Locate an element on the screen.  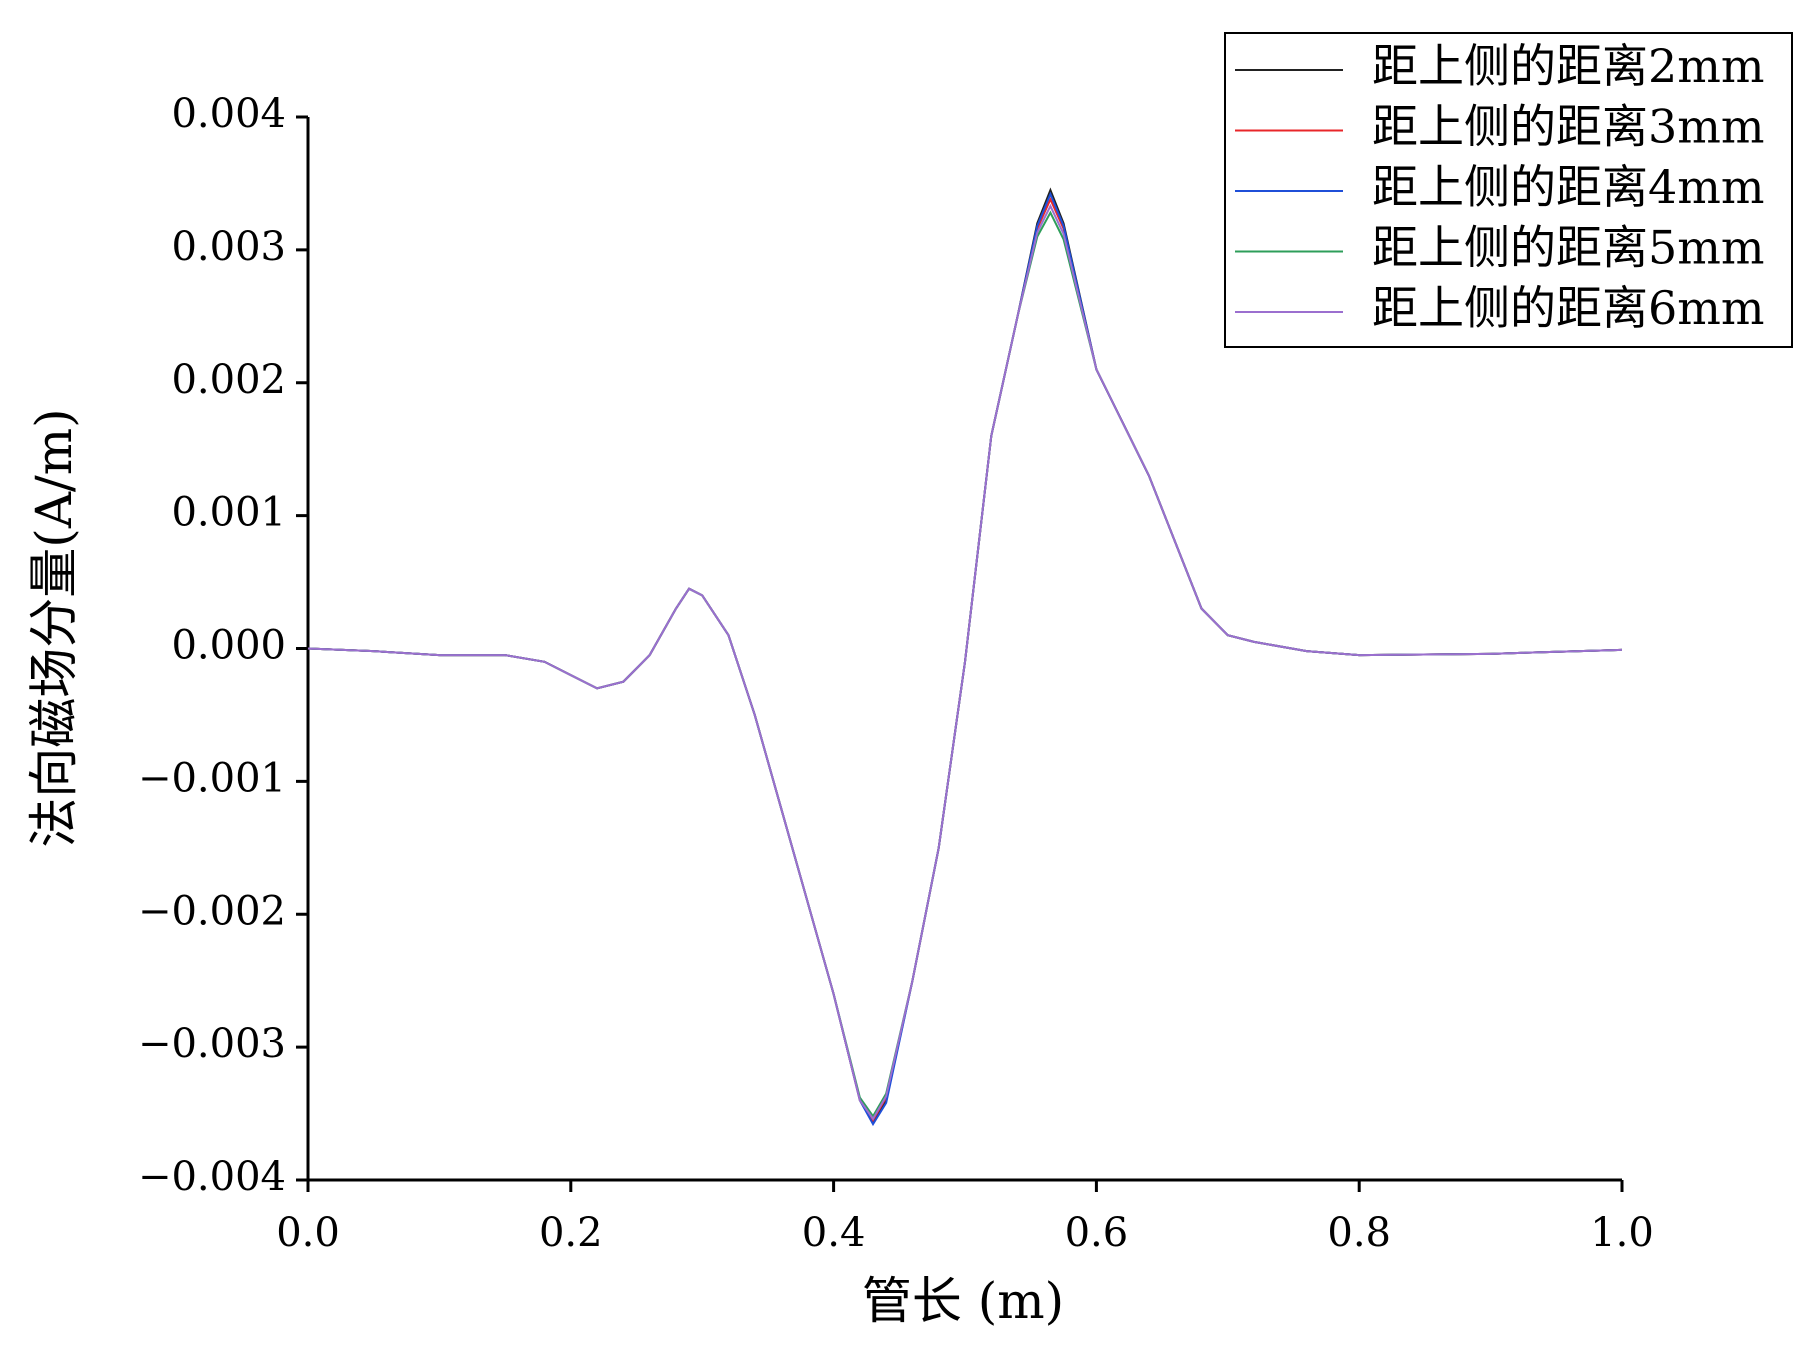
x-tick-label: 1.0 is located at coordinates (1622, 1233).